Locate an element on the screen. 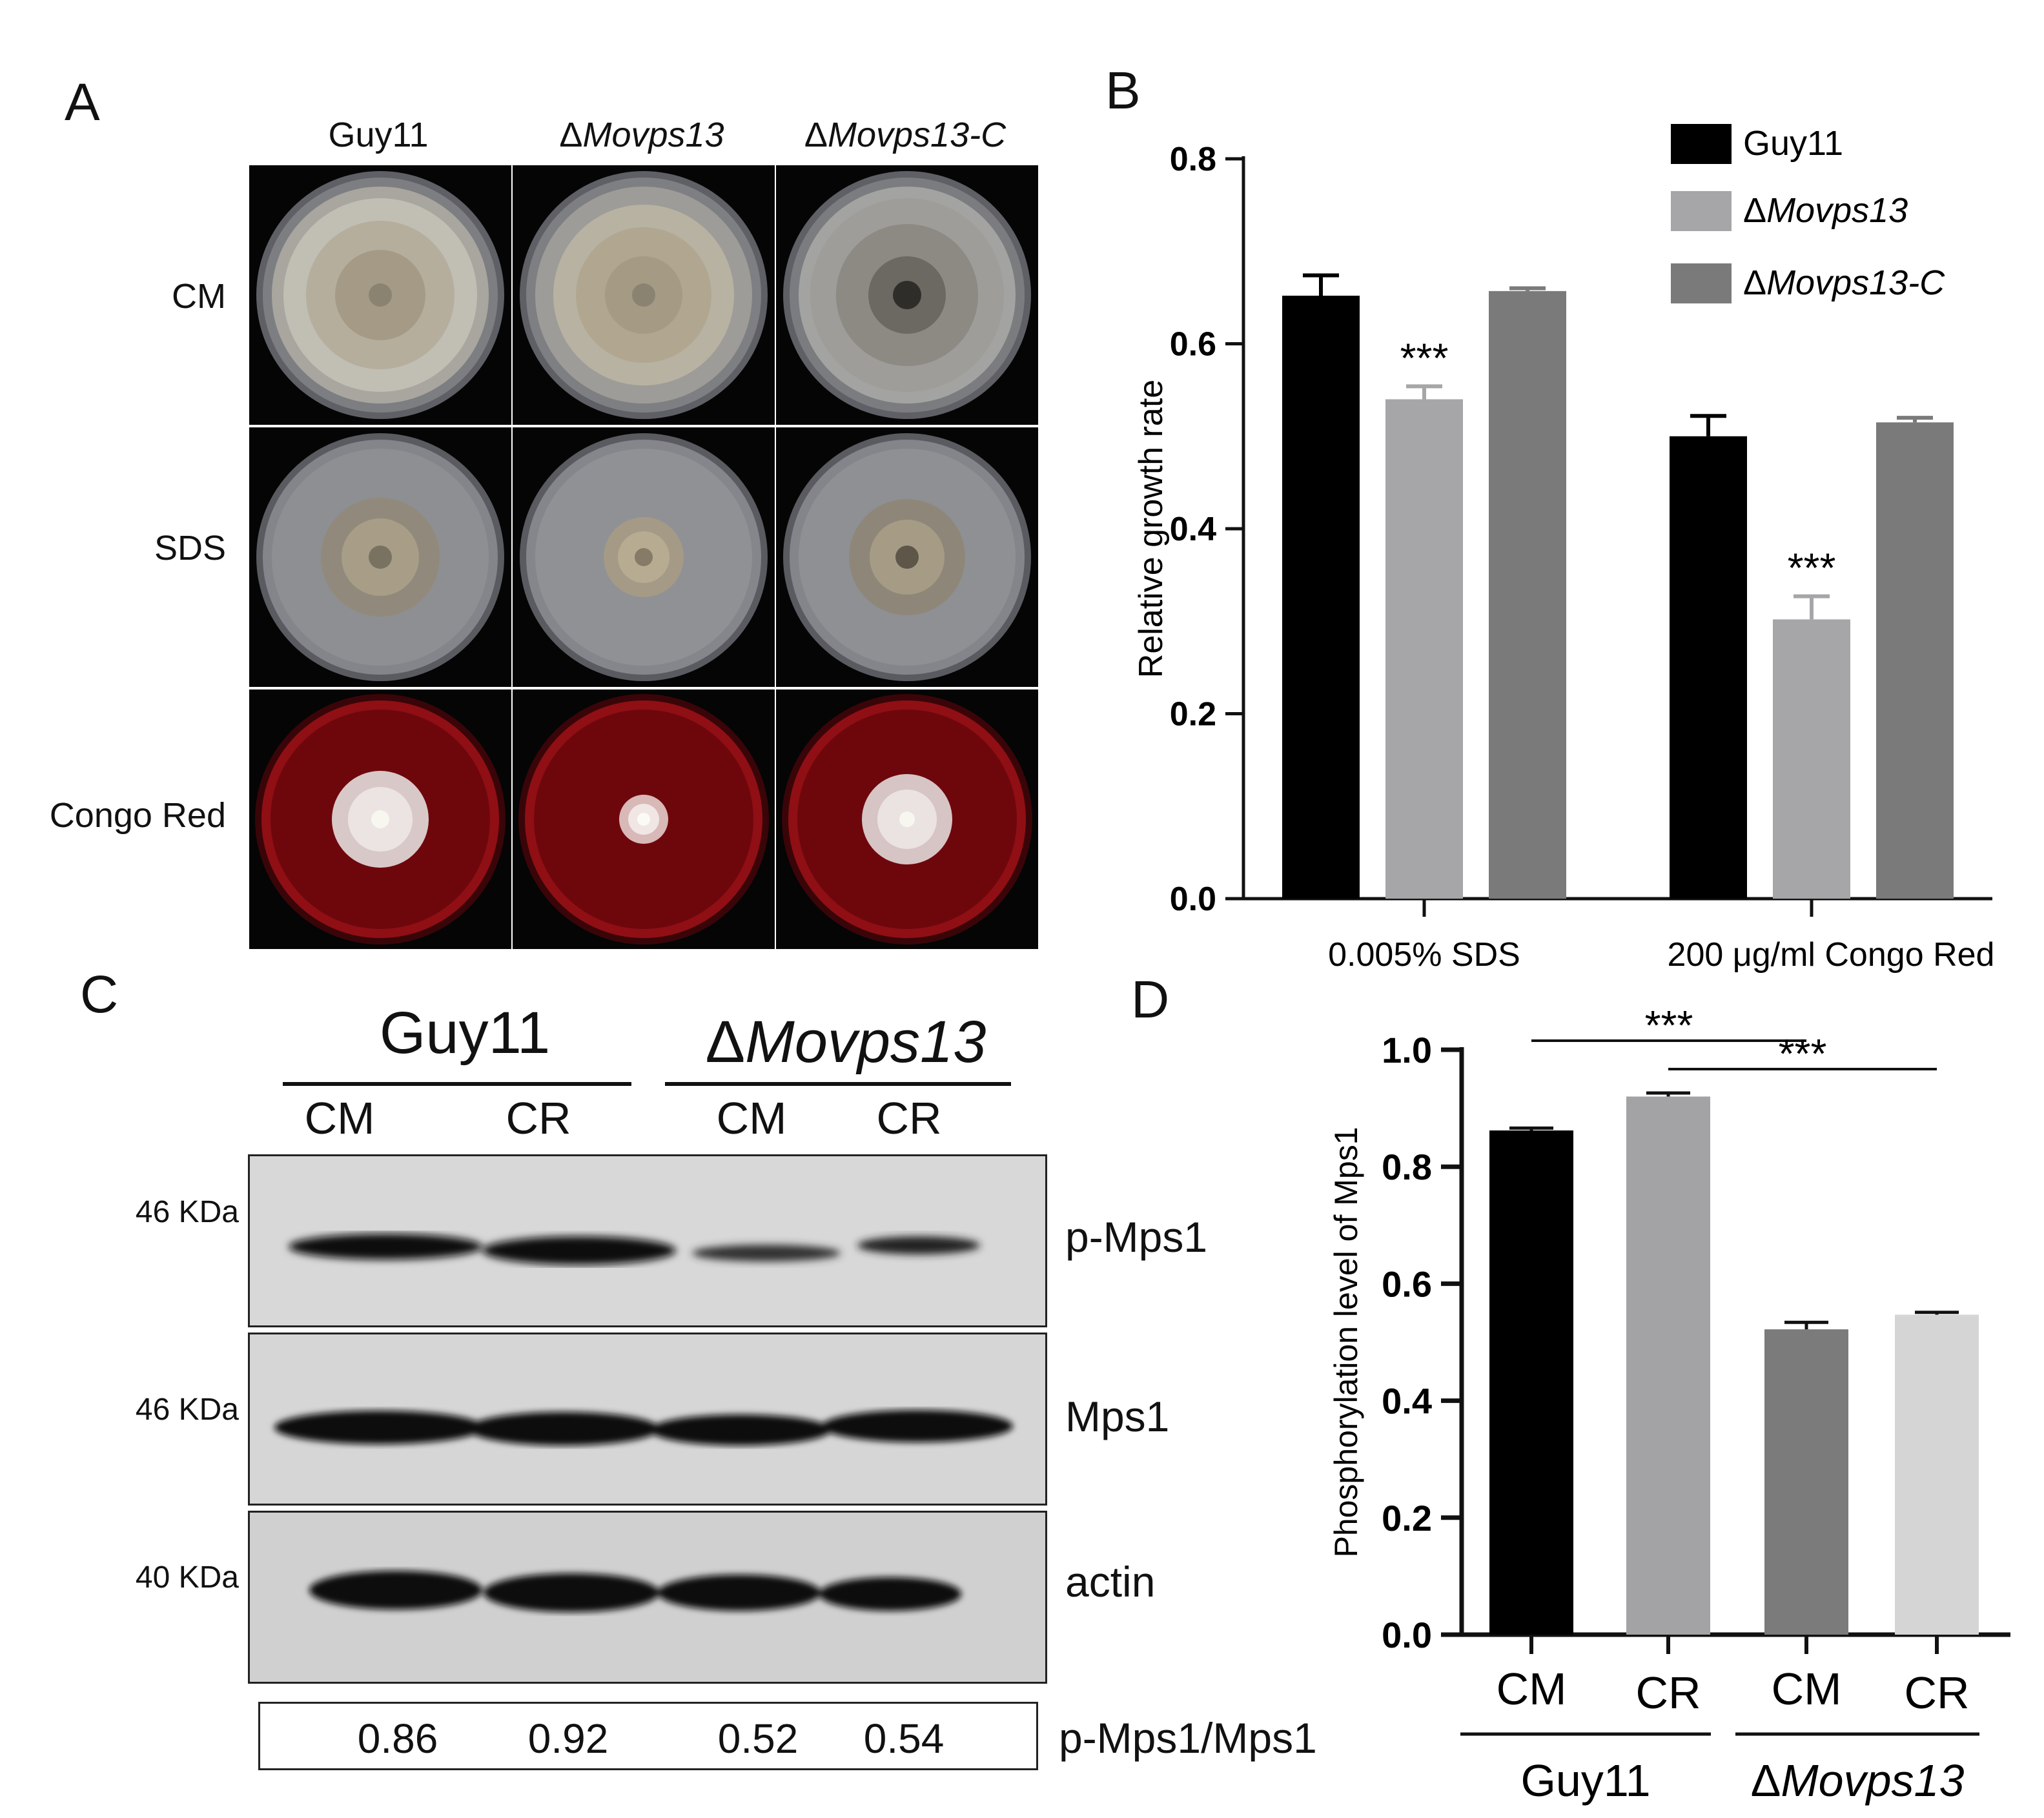 Image resolution: width=2044 pixels, height=1818 pixels. row-label-congo-red: Congo Red is located at coordinates (137, 815).